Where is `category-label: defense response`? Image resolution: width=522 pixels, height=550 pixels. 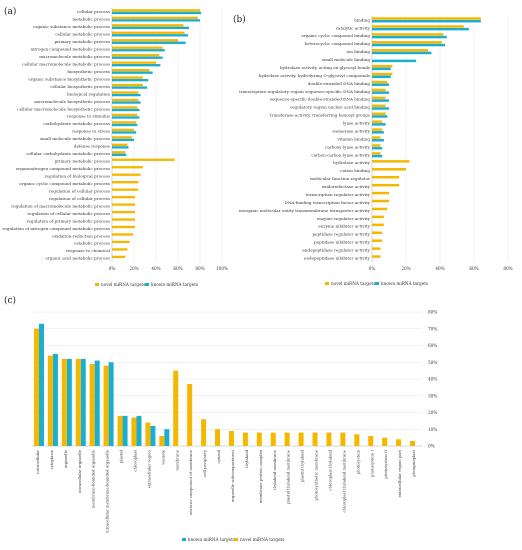 category-label: defense response is located at coordinates (92, 146).